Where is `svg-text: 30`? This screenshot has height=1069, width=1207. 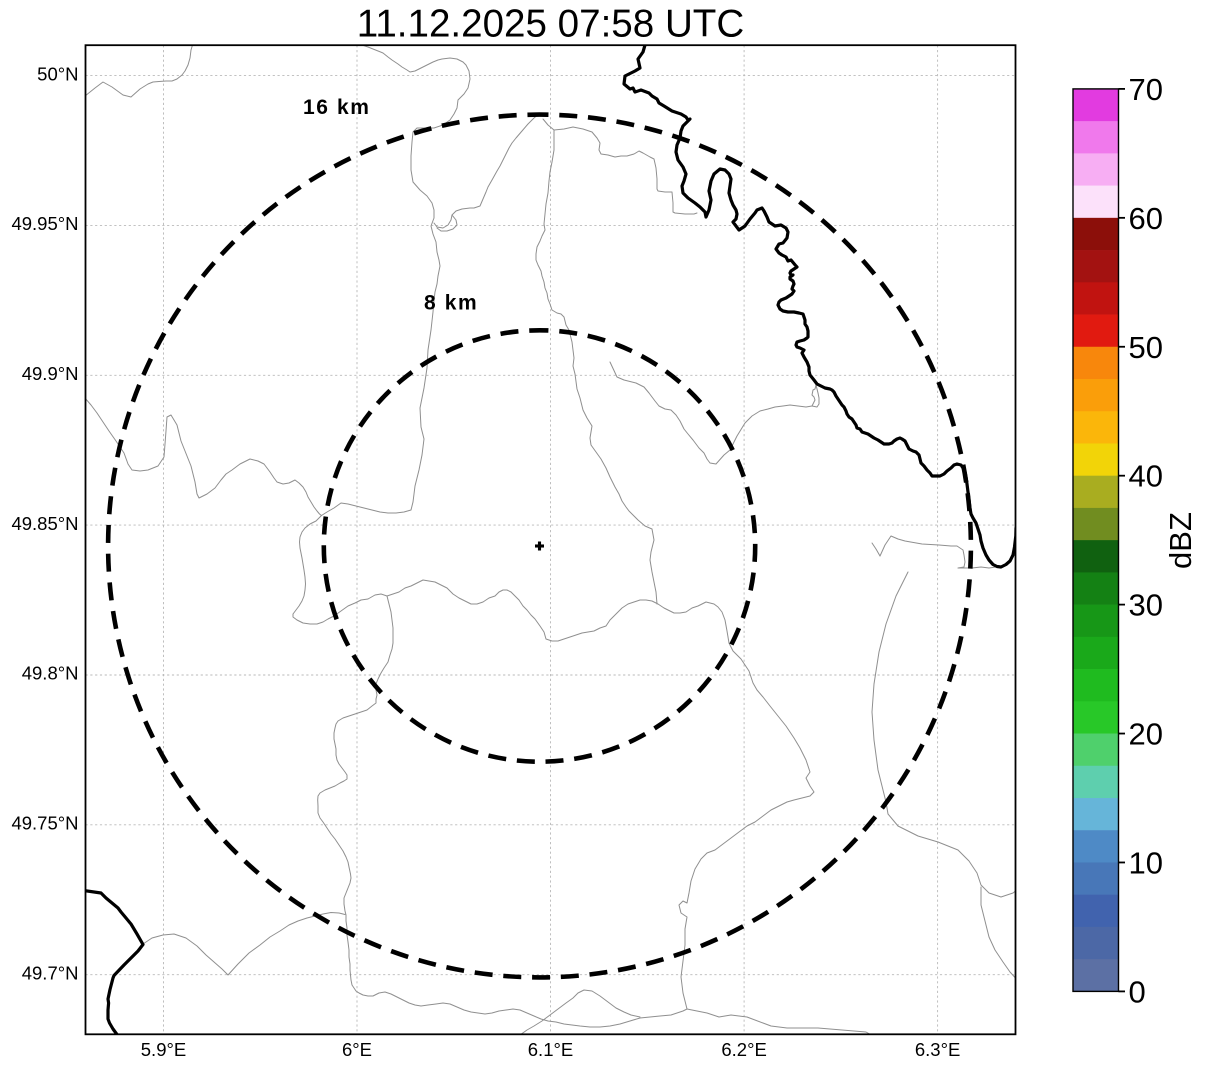 svg-text: 30 is located at coordinates (1146, 605).